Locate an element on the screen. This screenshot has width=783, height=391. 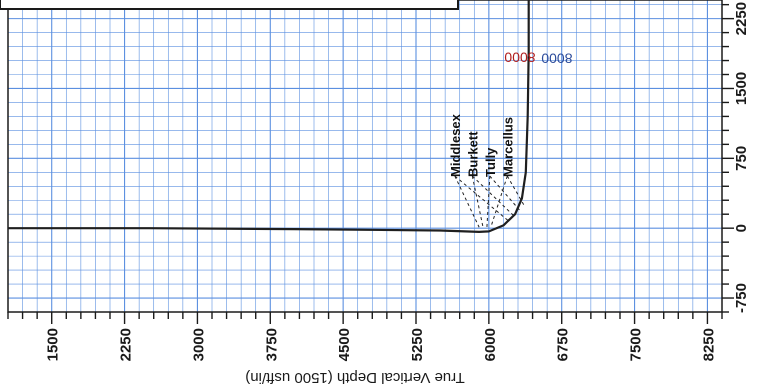
y-tick-label: 0 is located at coordinates (741, 228).